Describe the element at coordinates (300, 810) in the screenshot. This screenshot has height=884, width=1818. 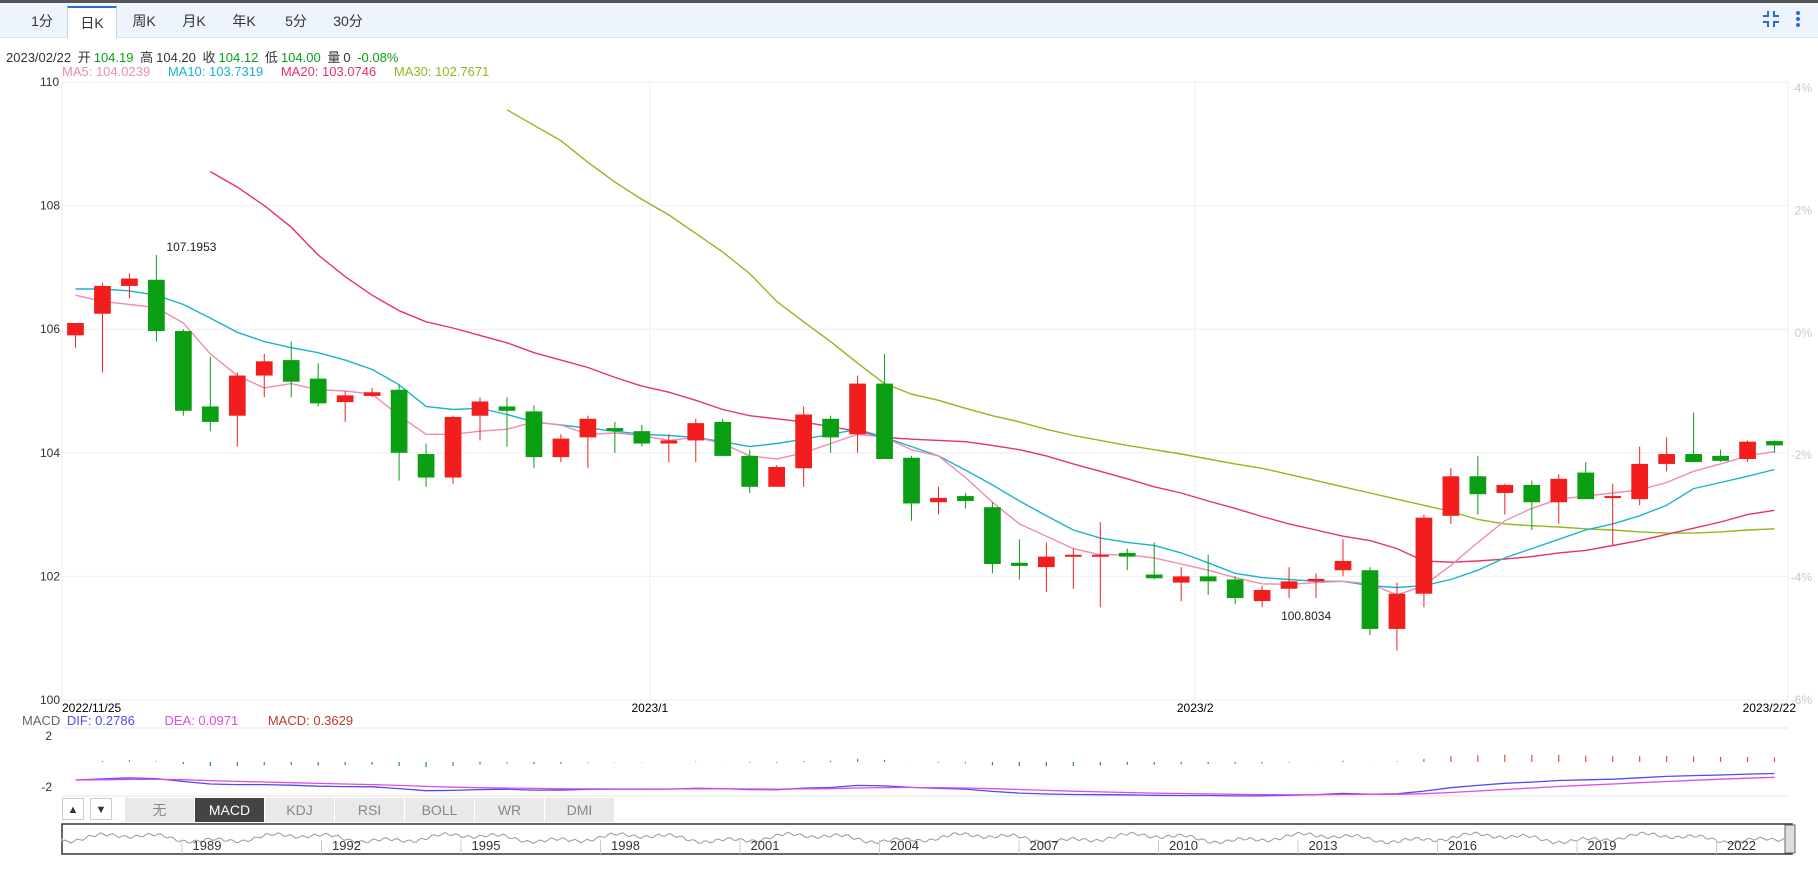
I see `indicator-tab-kdj: KDJ` at that location.